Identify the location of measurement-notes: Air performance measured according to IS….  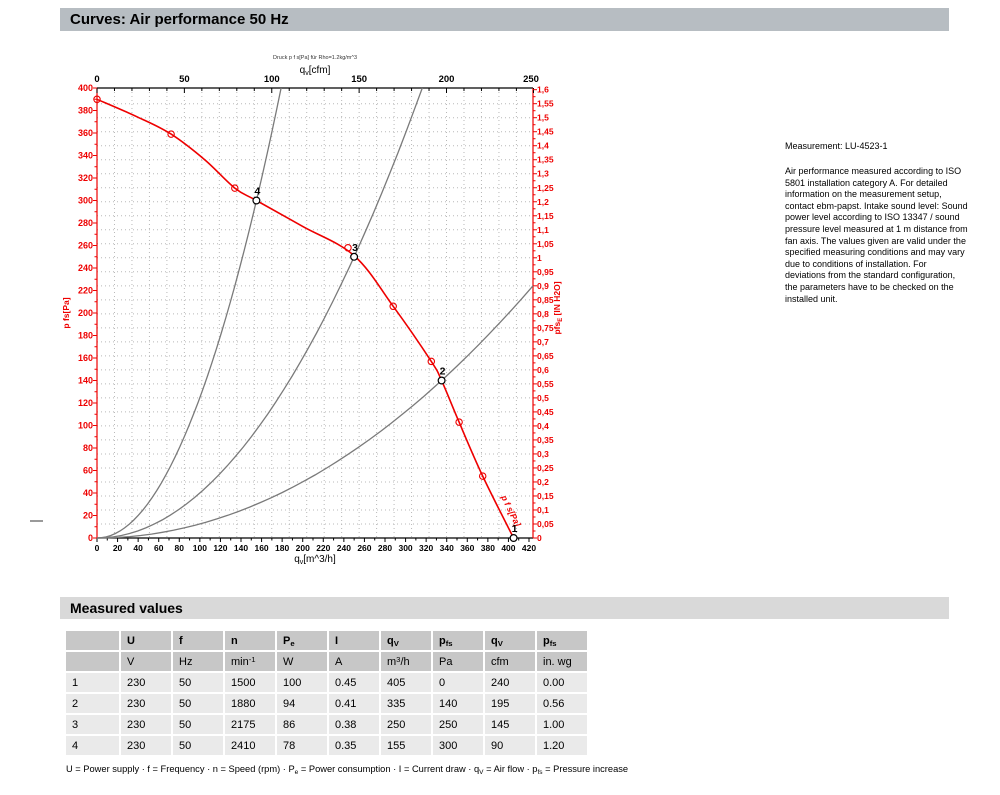
(876, 235).